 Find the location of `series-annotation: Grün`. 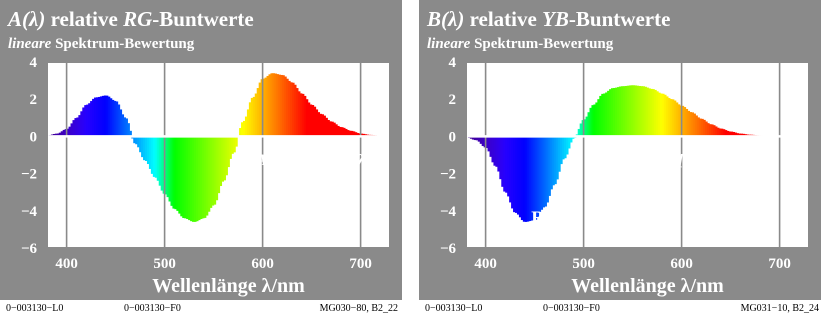

series-annotation: Grün is located at coordinates (123, 209).